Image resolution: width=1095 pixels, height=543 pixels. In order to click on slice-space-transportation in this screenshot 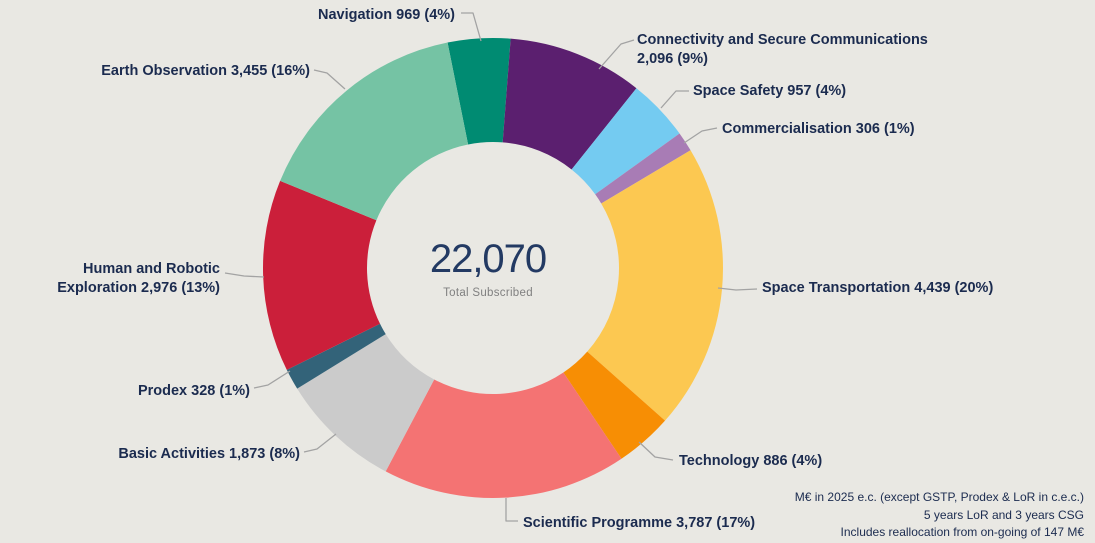, I will do `click(655, 285)`.